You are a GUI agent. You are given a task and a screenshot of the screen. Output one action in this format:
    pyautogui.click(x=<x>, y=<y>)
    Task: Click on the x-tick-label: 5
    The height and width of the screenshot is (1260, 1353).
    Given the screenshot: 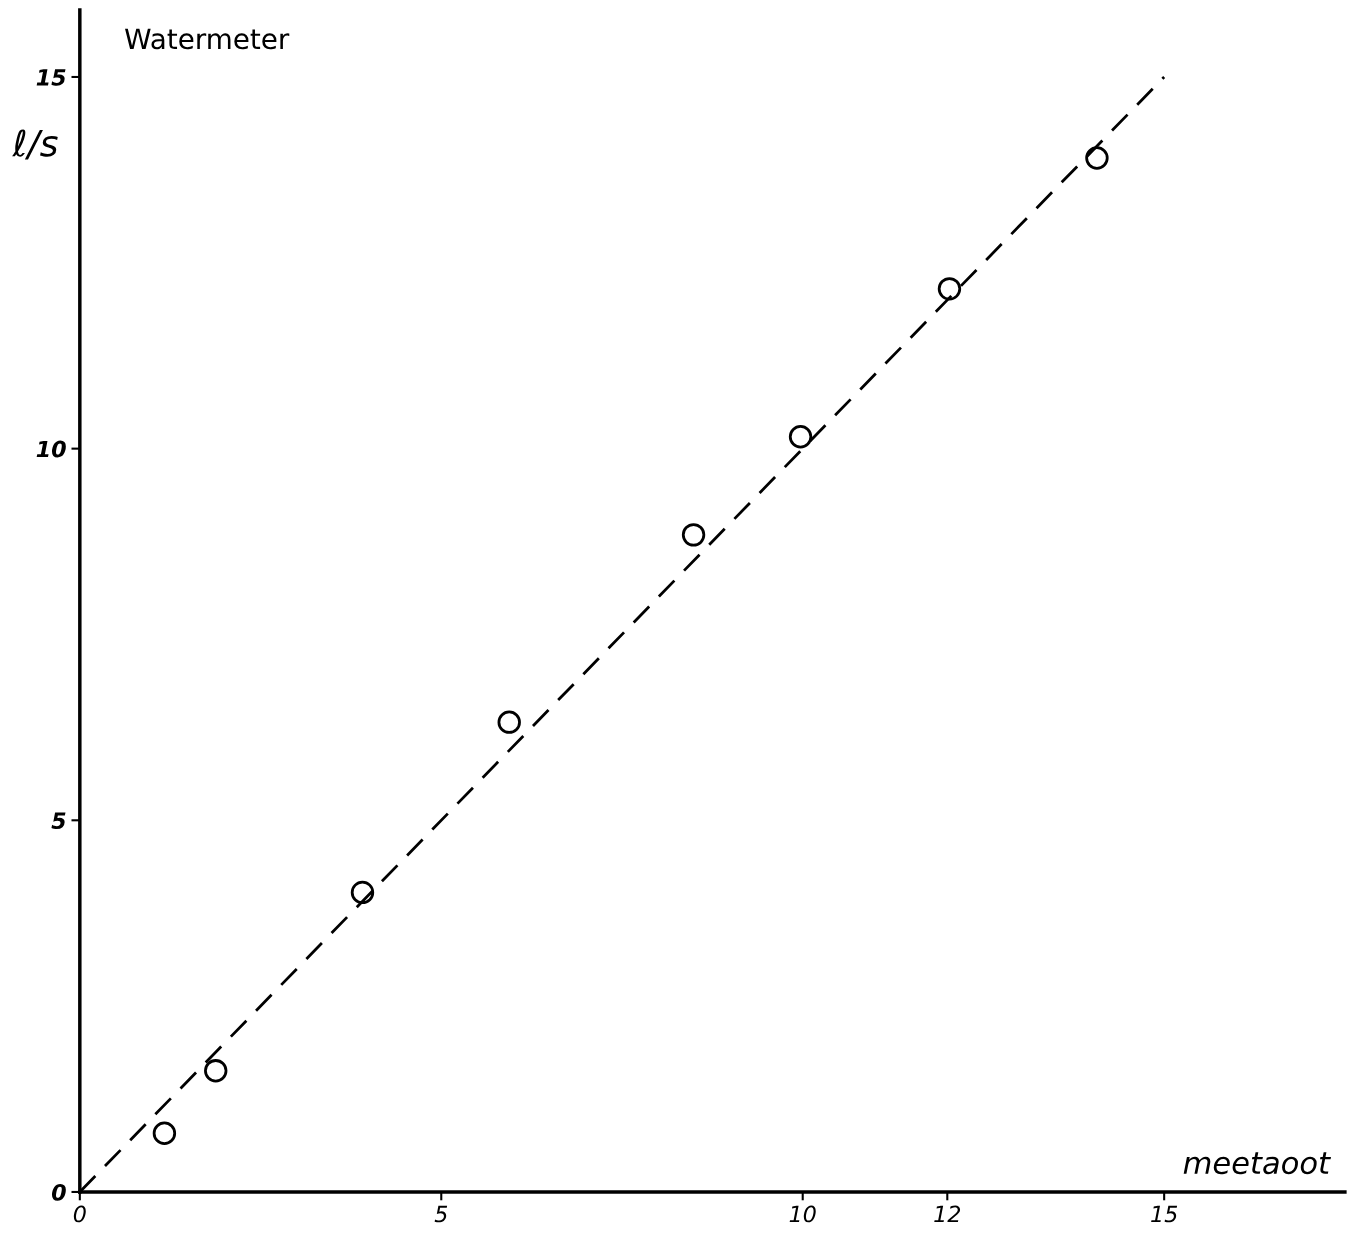 What is the action you would take?
    pyautogui.click(x=441, y=1214)
    